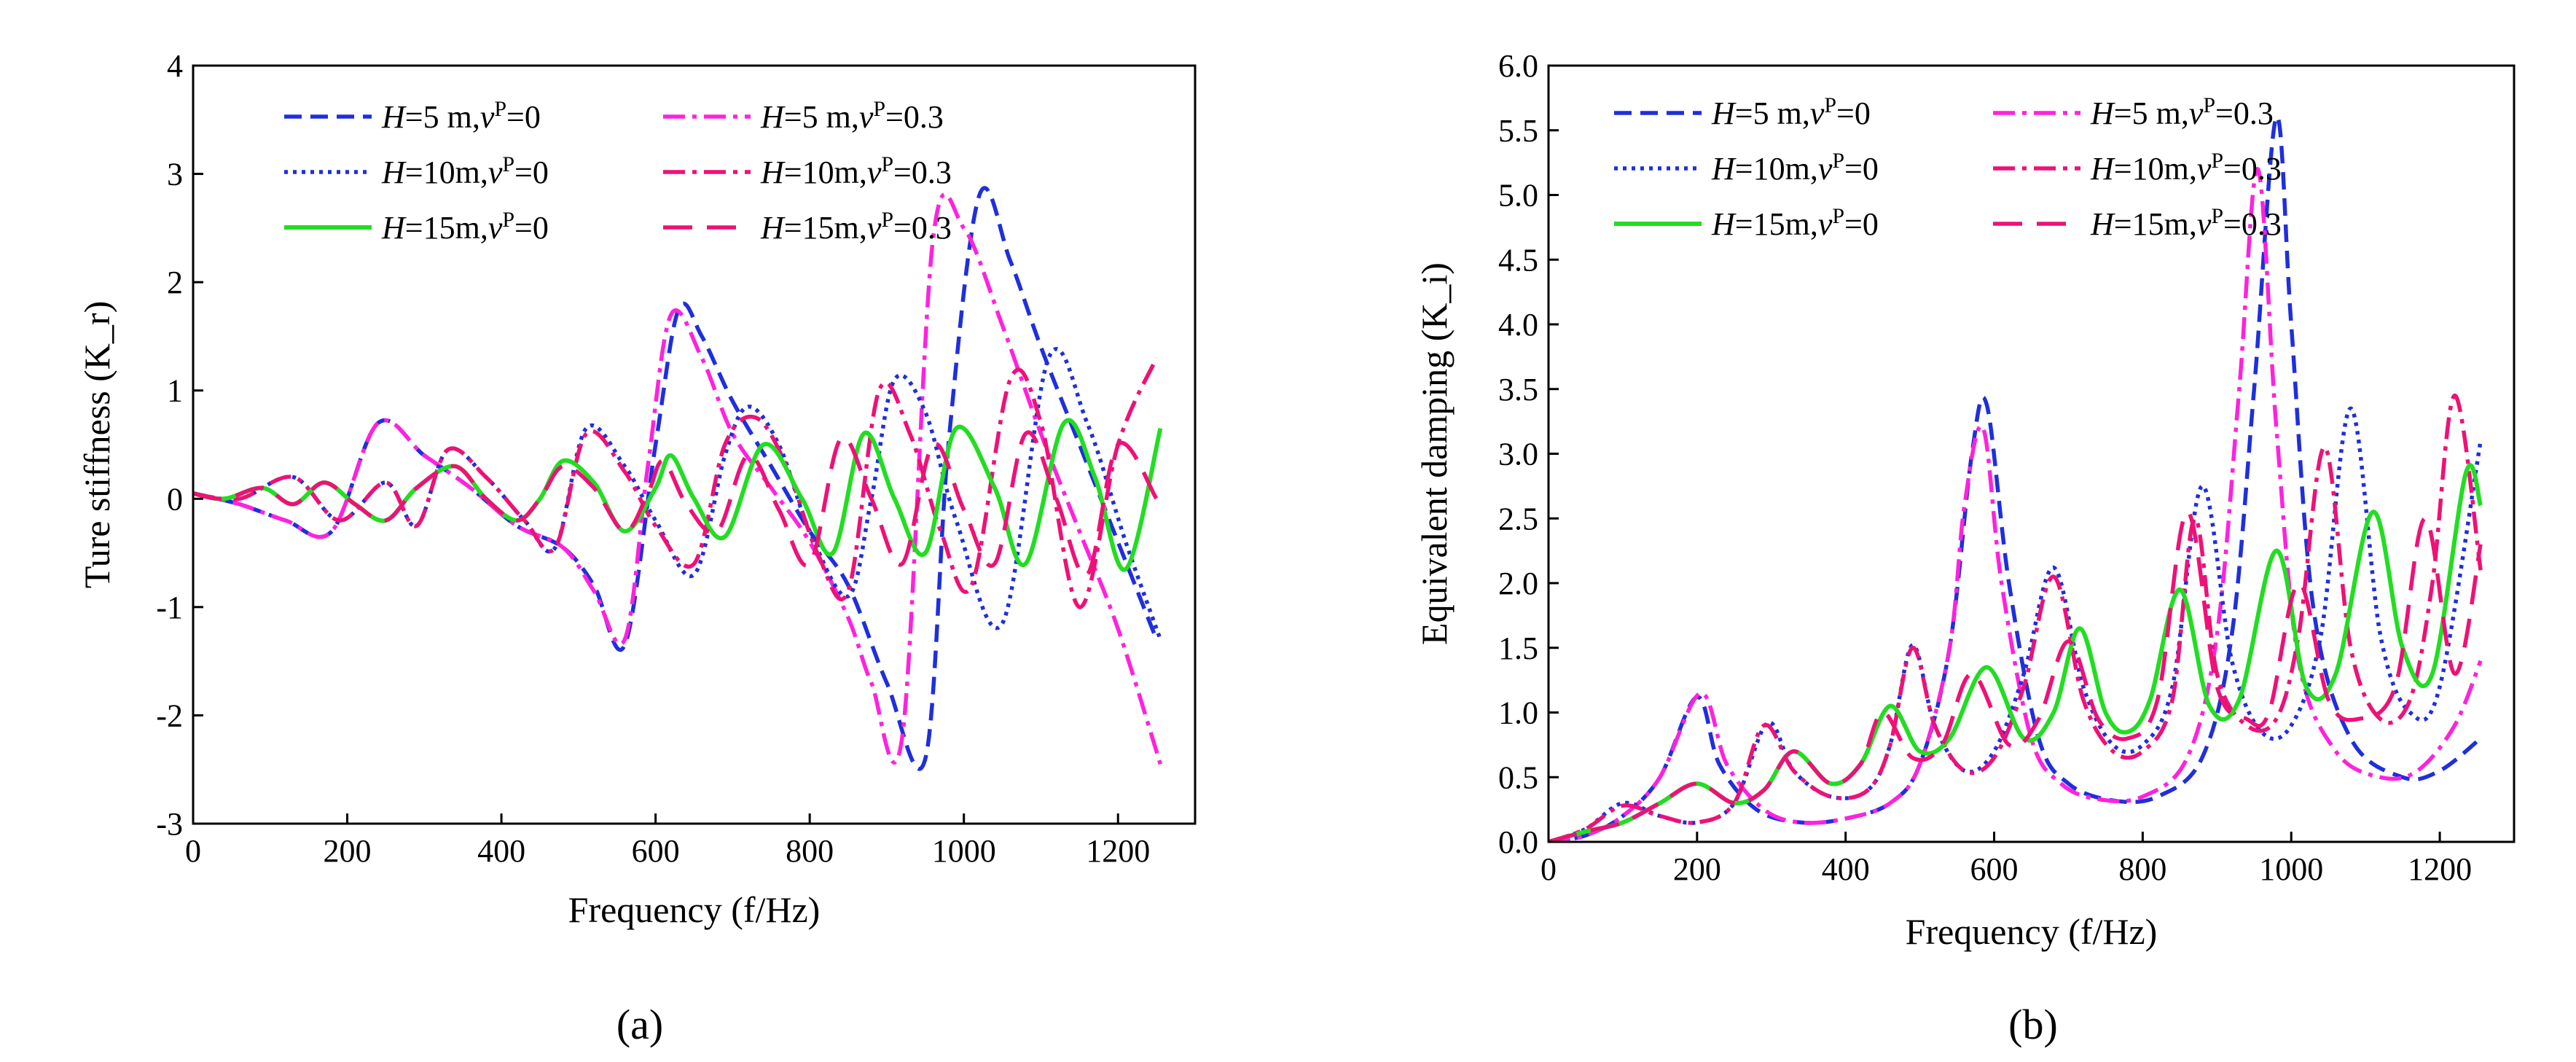  Describe the element at coordinates (639, 1024) in the screenshot. I see `panel-label: (a)` at that location.